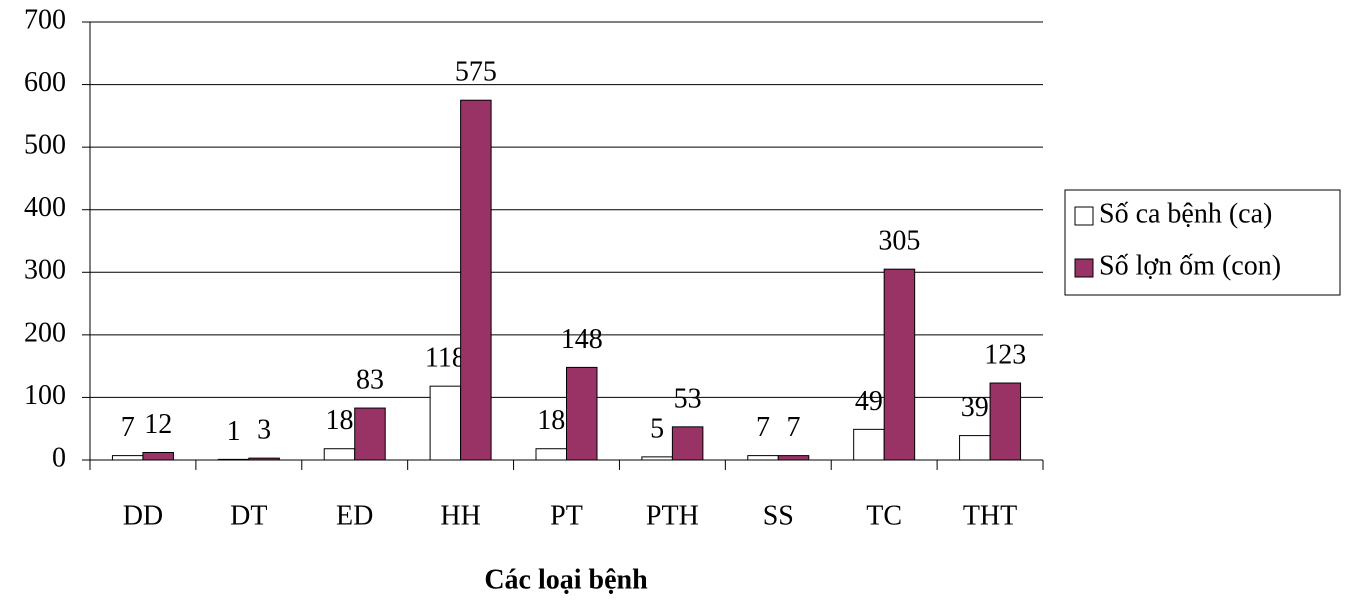 Image resolution: width=1351 pixels, height=605 pixels. What do you see at coordinates (45, 82) in the screenshot?
I see `y-tick-label: 600` at bounding box center [45, 82].